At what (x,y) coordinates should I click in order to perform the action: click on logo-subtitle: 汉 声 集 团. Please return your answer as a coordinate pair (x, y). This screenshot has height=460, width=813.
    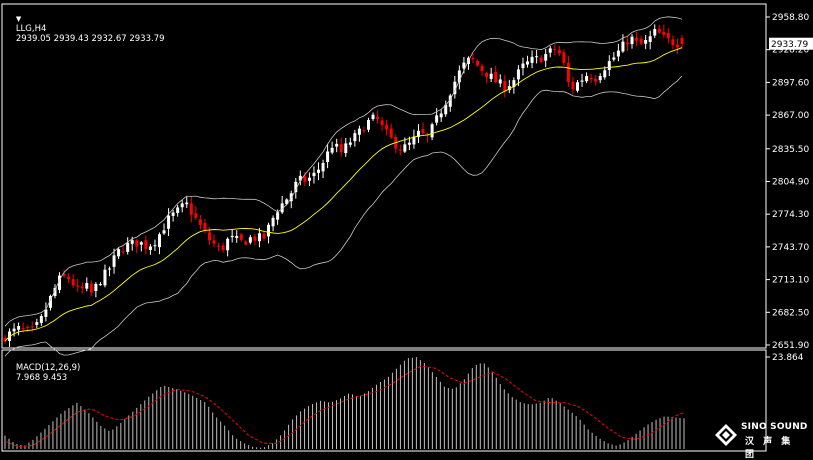
    Looking at the image, I should click on (769, 448).